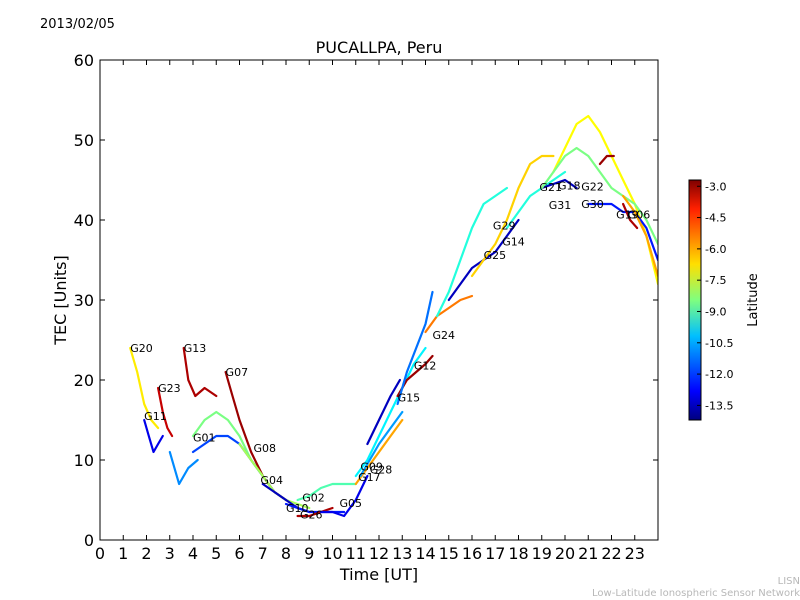 Image resolution: width=800 pixels, height=600 pixels. What do you see at coordinates (371, 466) in the screenshot?
I see `satellite-label-g09: G09` at bounding box center [371, 466].